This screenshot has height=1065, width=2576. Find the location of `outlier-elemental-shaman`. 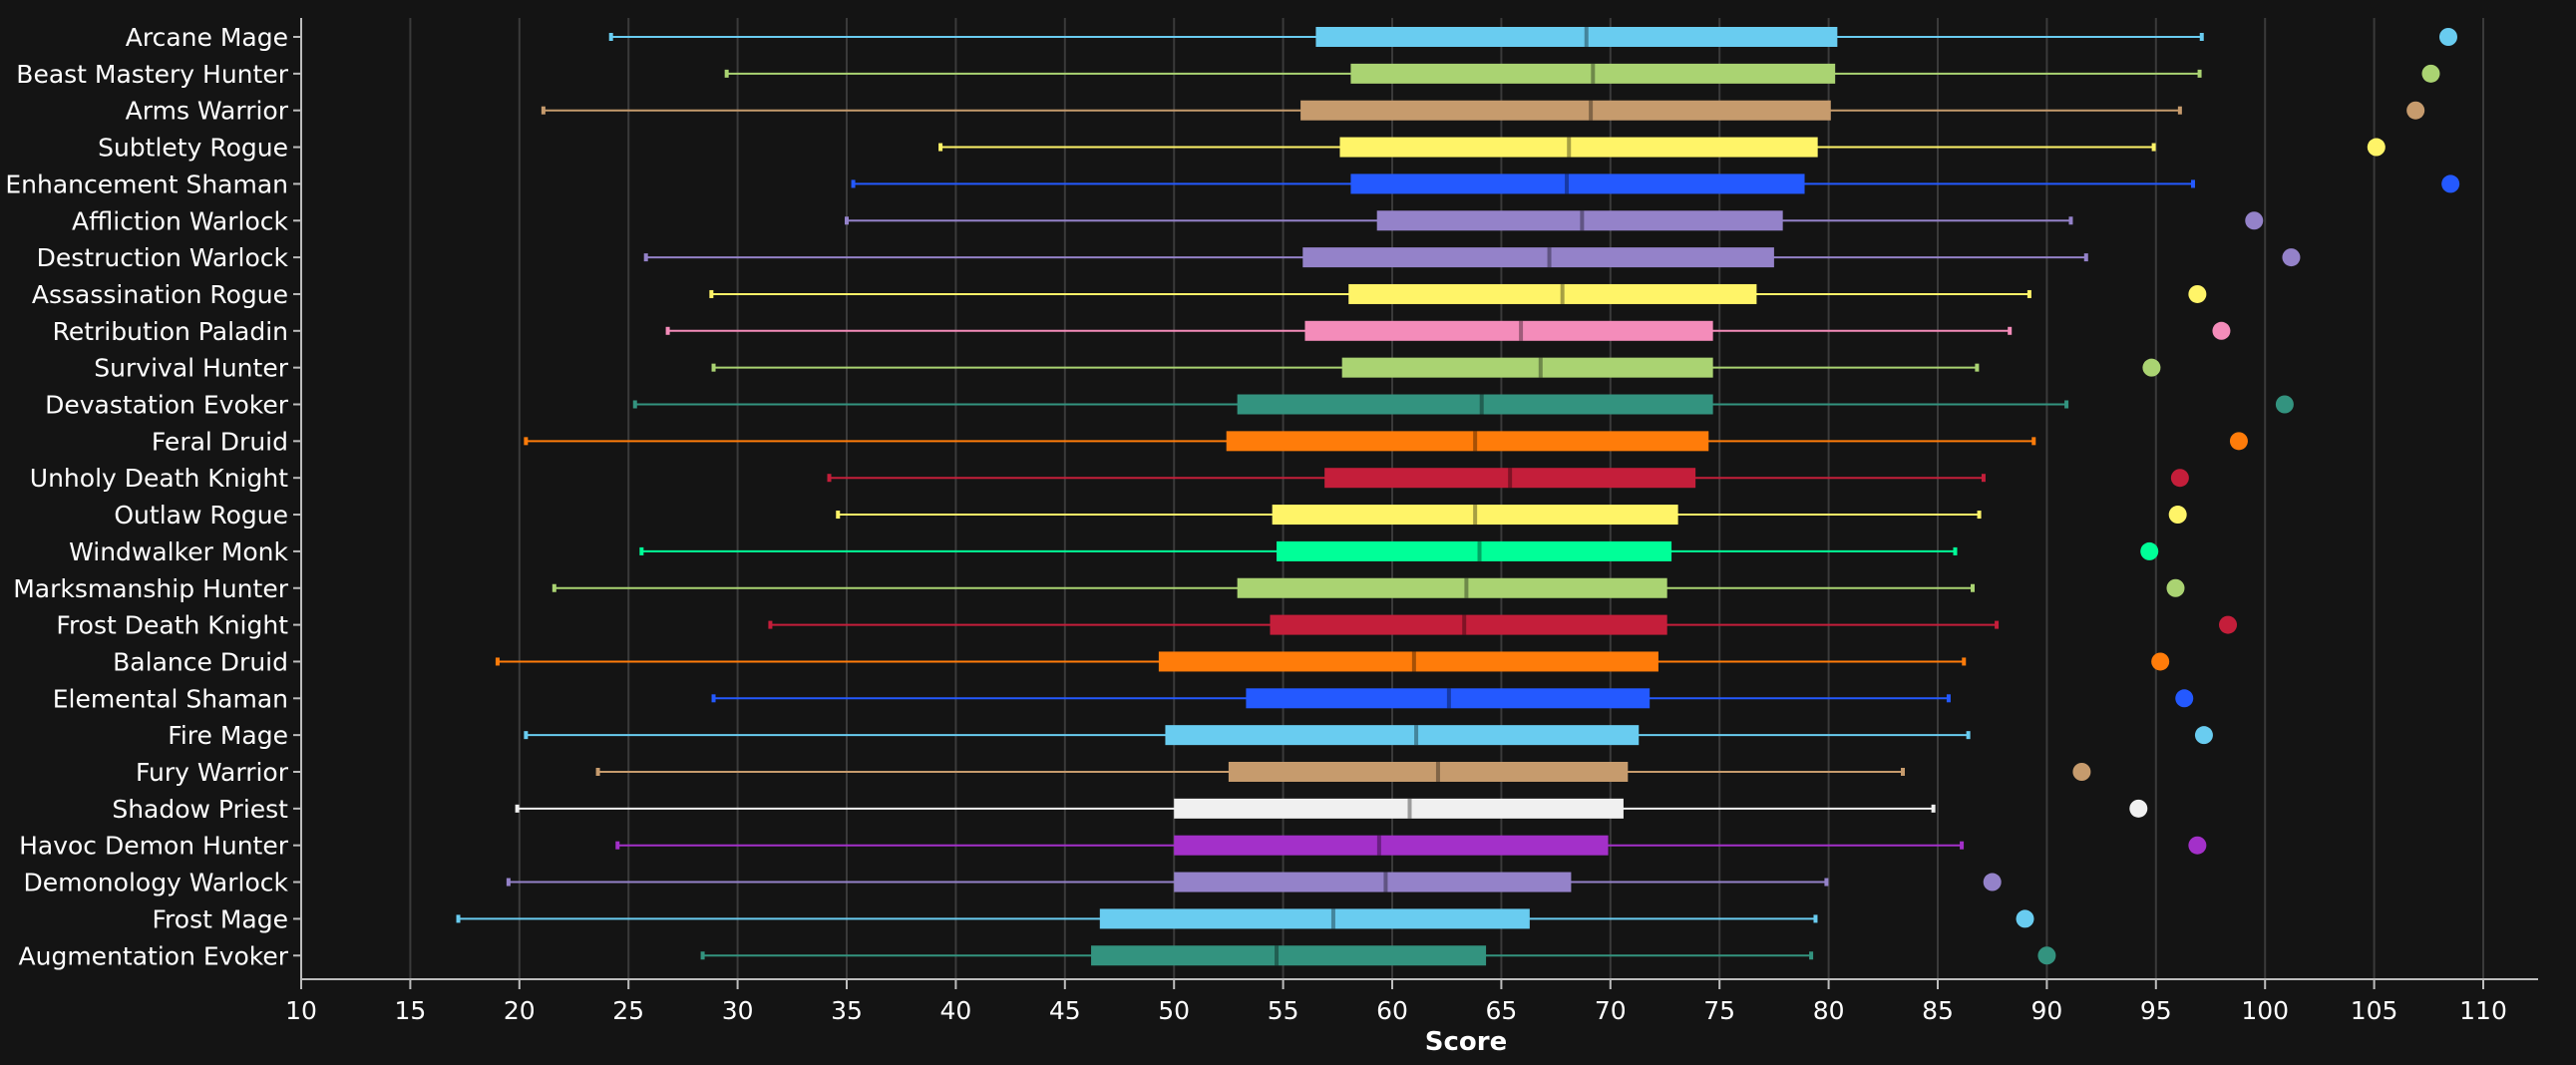

outlier-elemental-shaman is located at coordinates (2184, 698).